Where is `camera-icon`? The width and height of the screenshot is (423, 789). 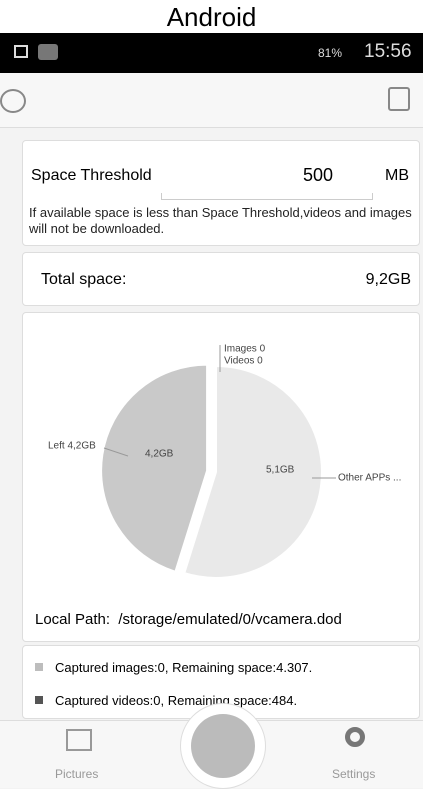 camera-icon is located at coordinates (223, 746).